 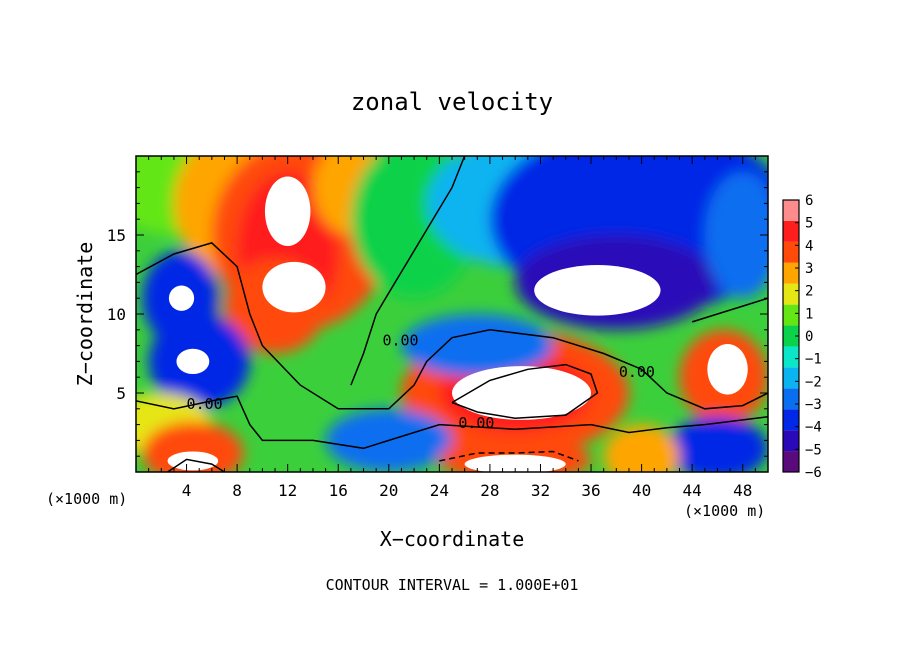 I want to click on colorbar-tick-label: 1, so click(x=809, y=314).